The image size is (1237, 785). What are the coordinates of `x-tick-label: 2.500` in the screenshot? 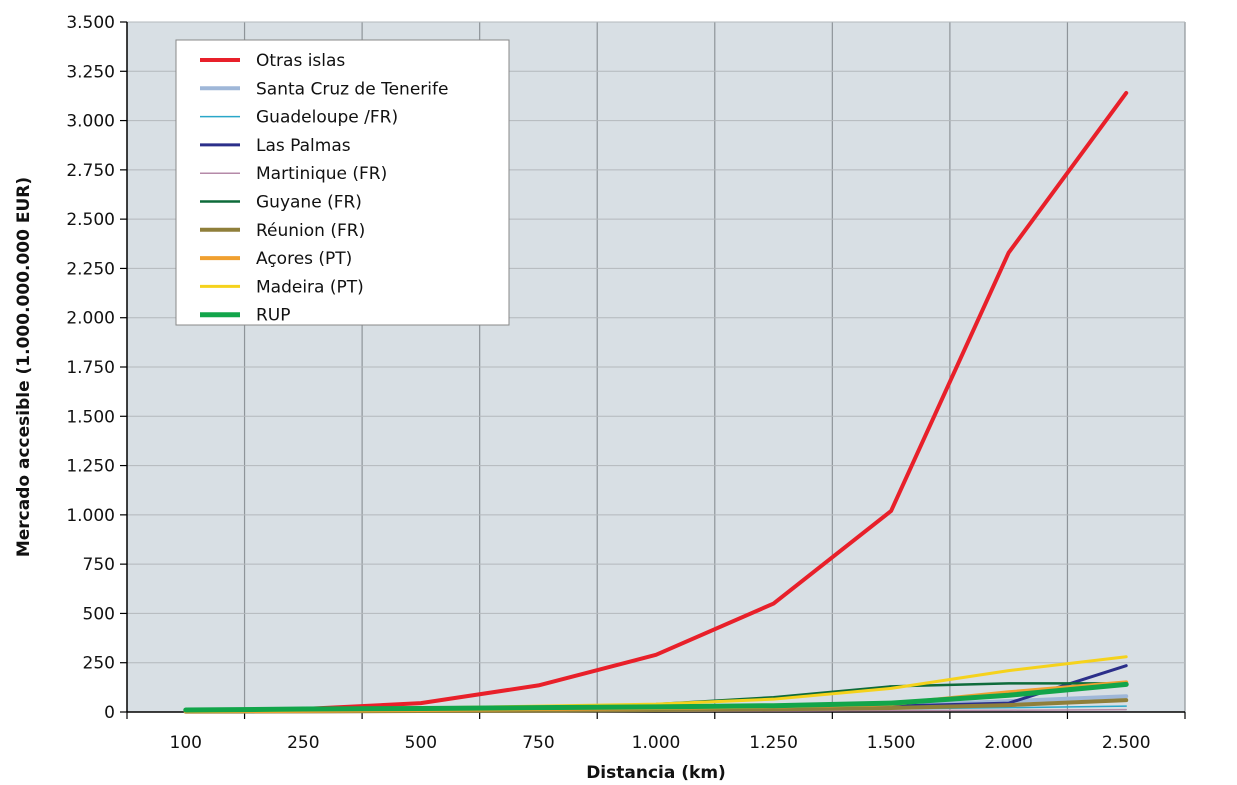 It's located at (1126, 743).